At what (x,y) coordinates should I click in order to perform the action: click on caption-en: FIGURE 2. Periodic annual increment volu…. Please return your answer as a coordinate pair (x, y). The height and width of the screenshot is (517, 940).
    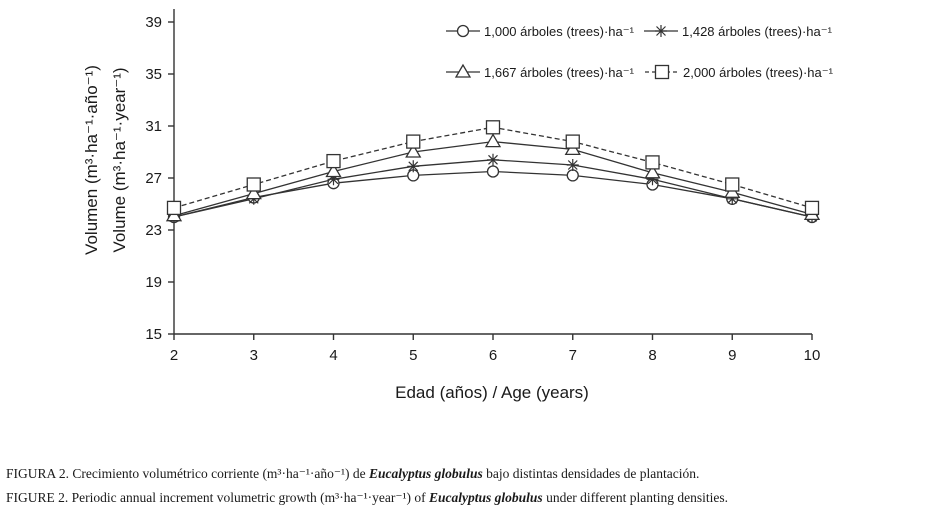
    Looking at the image, I should click on (367, 498).